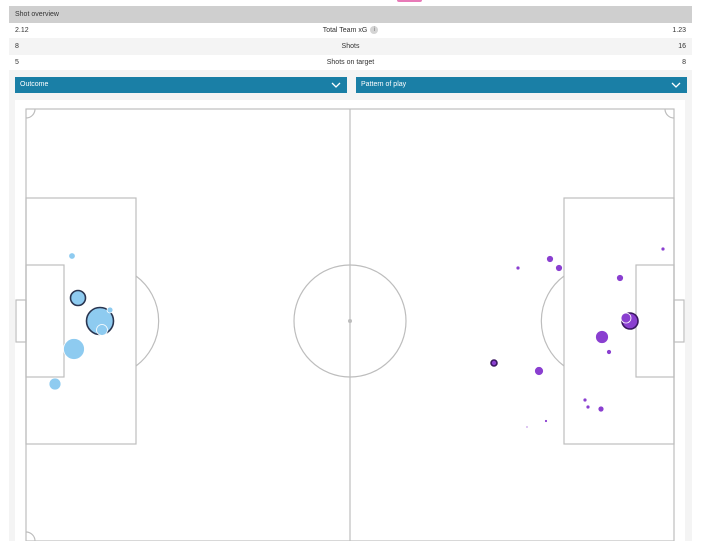 The image size is (720, 541). Describe the element at coordinates (409, 1) in the screenshot. I see `top-accent-mark` at that location.